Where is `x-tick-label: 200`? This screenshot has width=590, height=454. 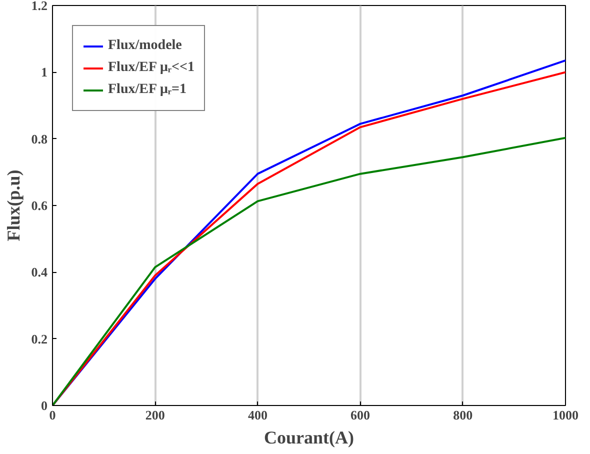 x-tick-label: 200 is located at coordinates (155, 415).